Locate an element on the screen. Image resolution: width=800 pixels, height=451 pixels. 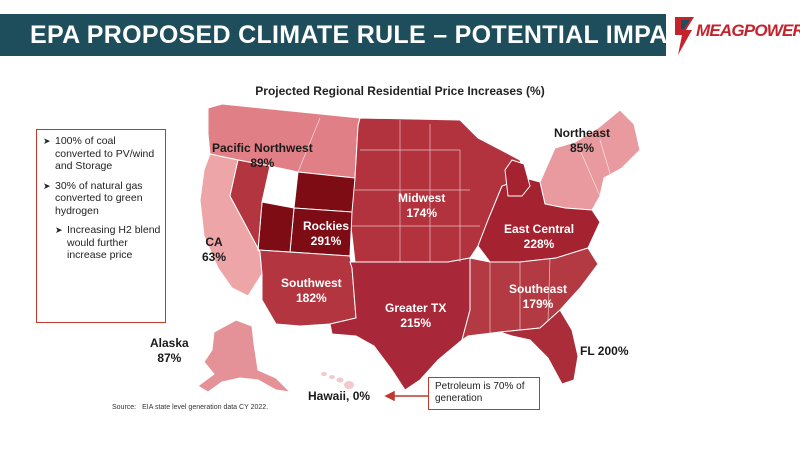
label-rockies-value: 291% is located at coordinates (326, 241).